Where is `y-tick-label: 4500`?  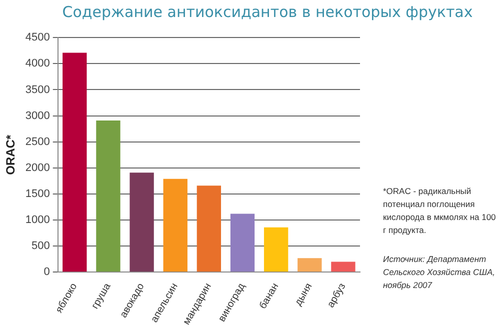 y-tick-label: 4500 is located at coordinates (37, 38).